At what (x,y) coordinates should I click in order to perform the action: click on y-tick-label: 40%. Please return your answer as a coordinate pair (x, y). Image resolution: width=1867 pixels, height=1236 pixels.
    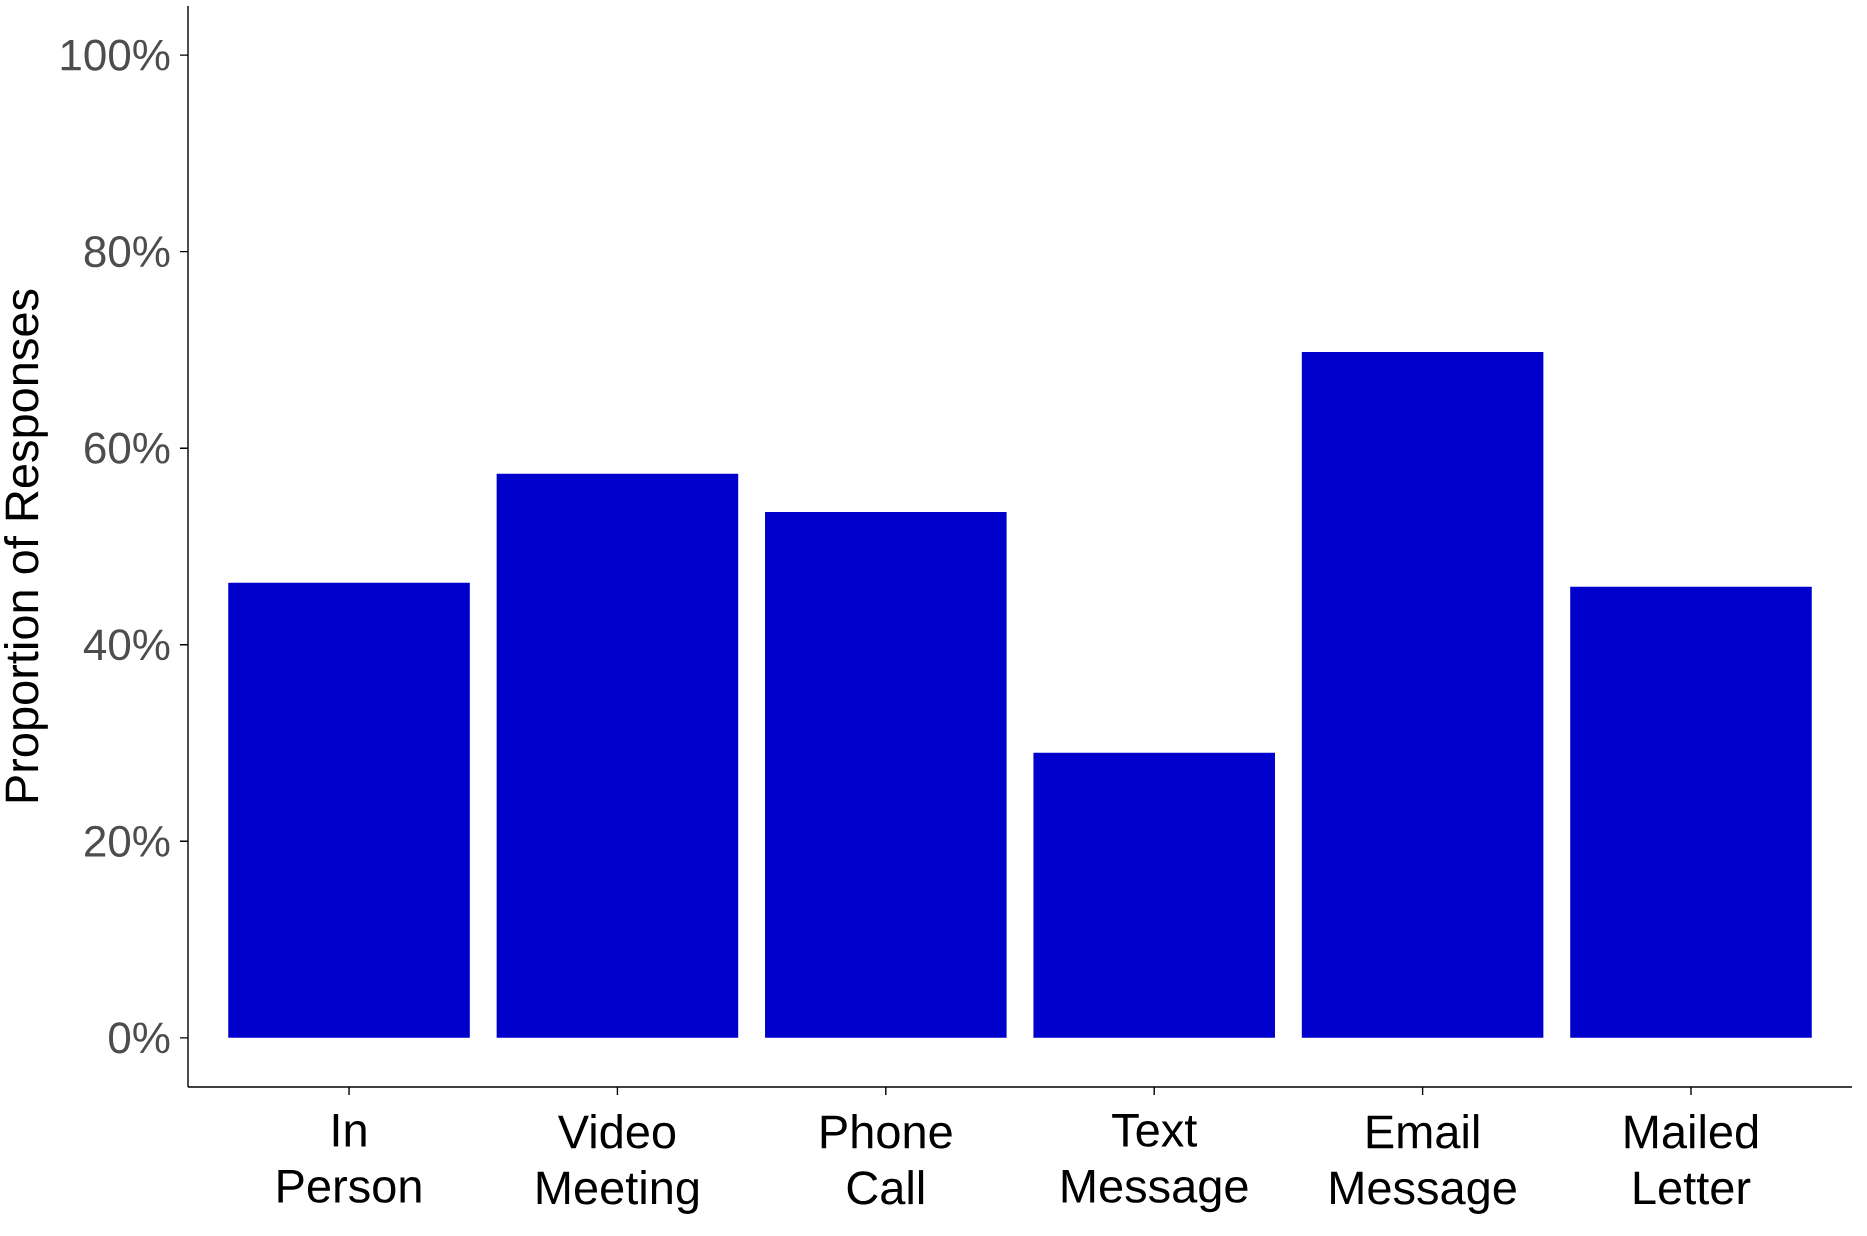
    Looking at the image, I should click on (126, 645).